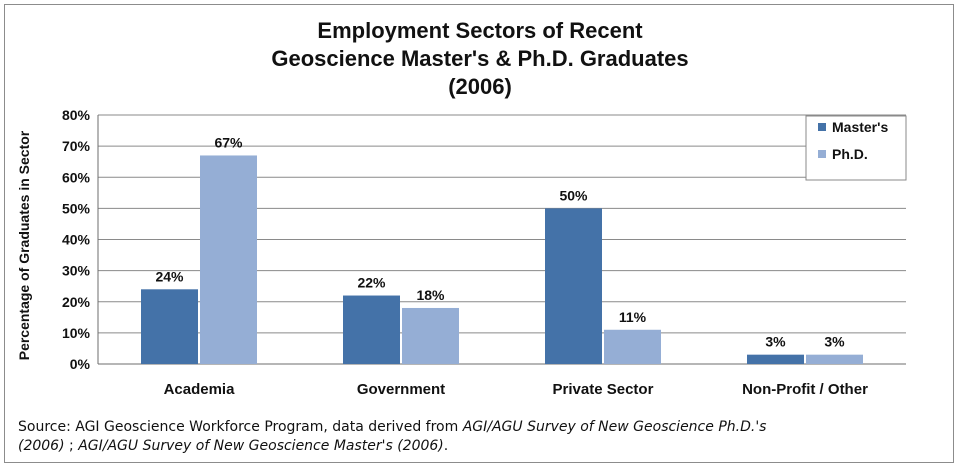 Image resolution: width=960 pixels, height=469 pixels. I want to click on y-tick-label: 0%, so click(80, 364).